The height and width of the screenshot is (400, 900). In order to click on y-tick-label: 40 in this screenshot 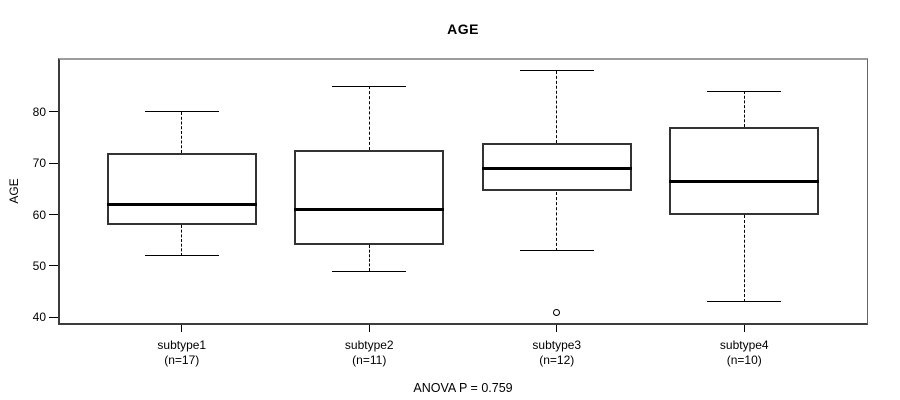, I will do `click(39, 317)`.